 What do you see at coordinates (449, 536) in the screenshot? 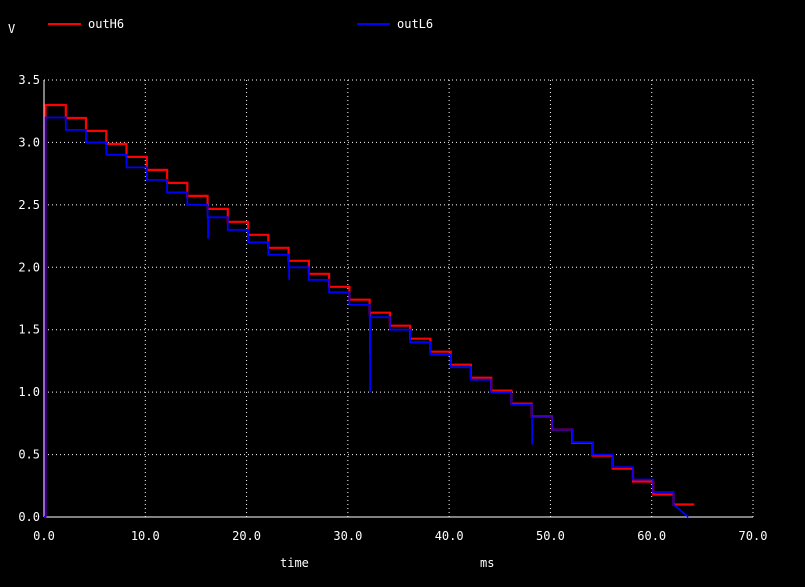
I see `x-tick-label: 40.0` at bounding box center [449, 536].